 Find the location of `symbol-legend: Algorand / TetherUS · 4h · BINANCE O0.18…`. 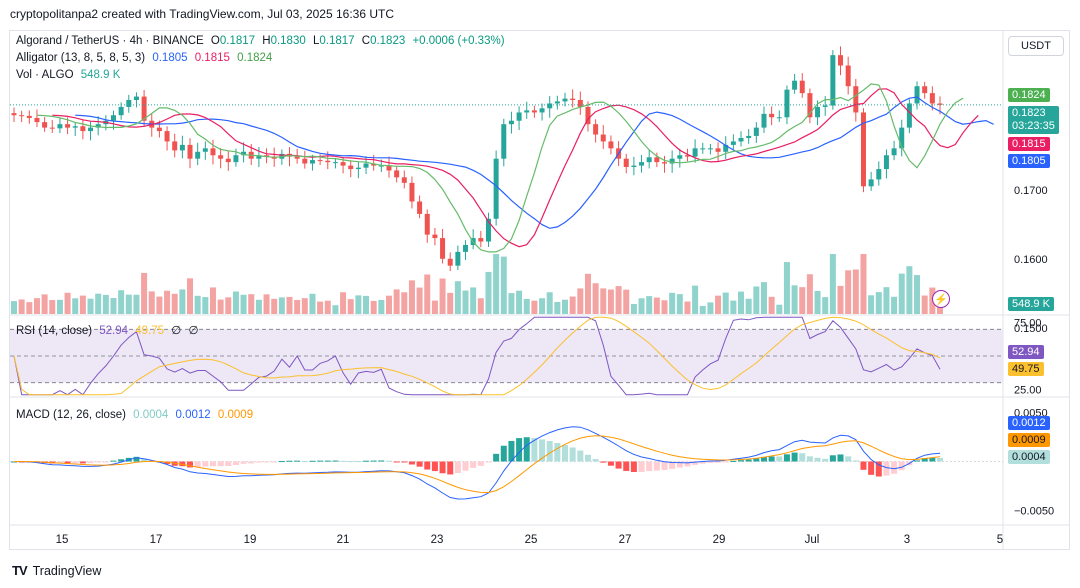

symbol-legend: Algorand / TetherUS · 4h · BINANCE O0.18… is located at coordinates (262, 41).